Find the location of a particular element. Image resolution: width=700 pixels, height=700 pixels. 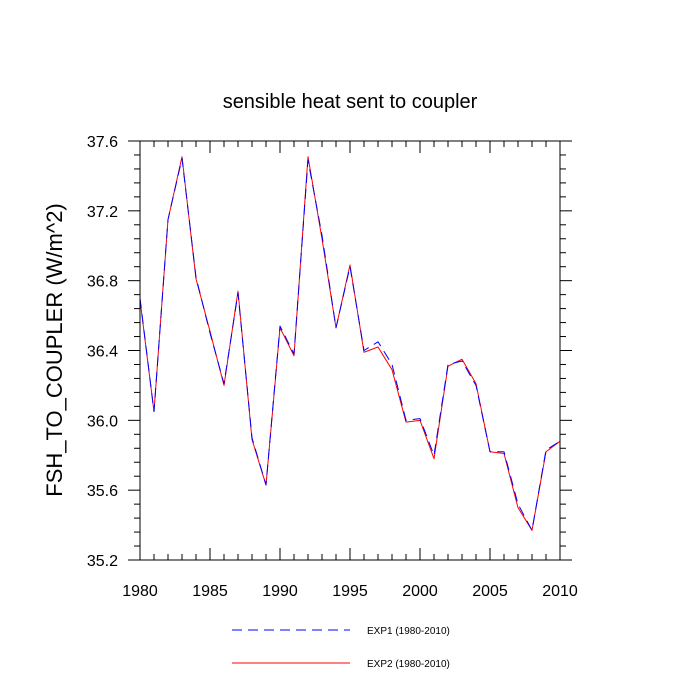

y-axis-label: FSH_TO_COUPLER (W/m^2) is located at coordinates (54, 350).